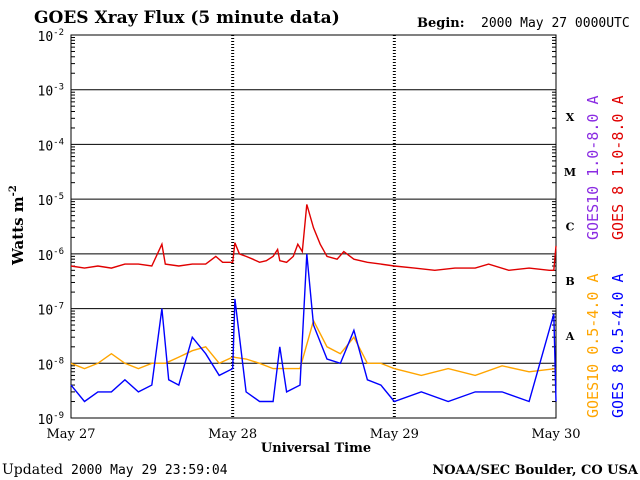 The width and height of the screenshot is (640, 480). I want to click on y-tick-exponent: -2, so click(58, 33).